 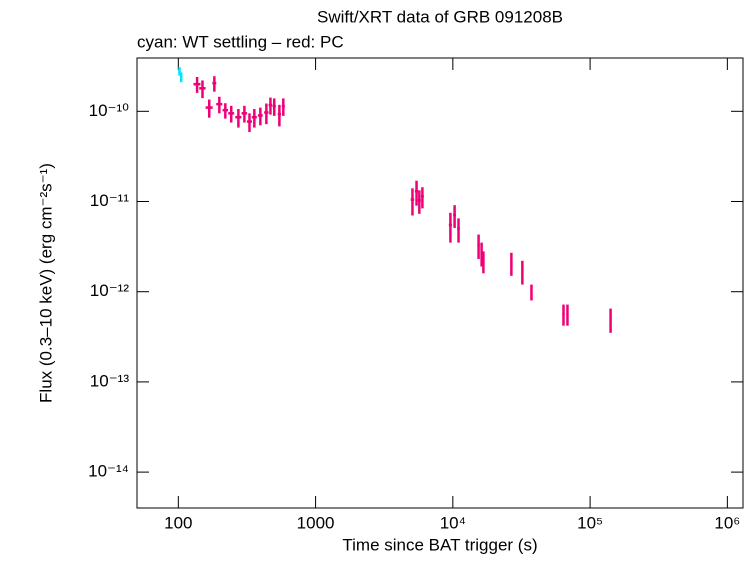 I want to click on y-axis-label: Flux (0.3–10 keV) (erg cm⁻²s⁻¹), so click(x=45, y=283).